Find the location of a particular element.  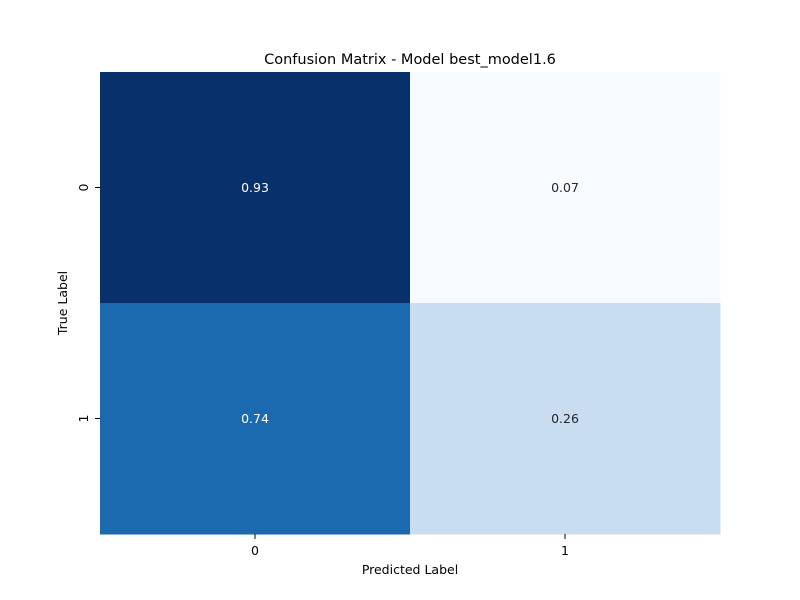

cell-value-label-1-1: 0.26 is located at coordinates (565, 418).